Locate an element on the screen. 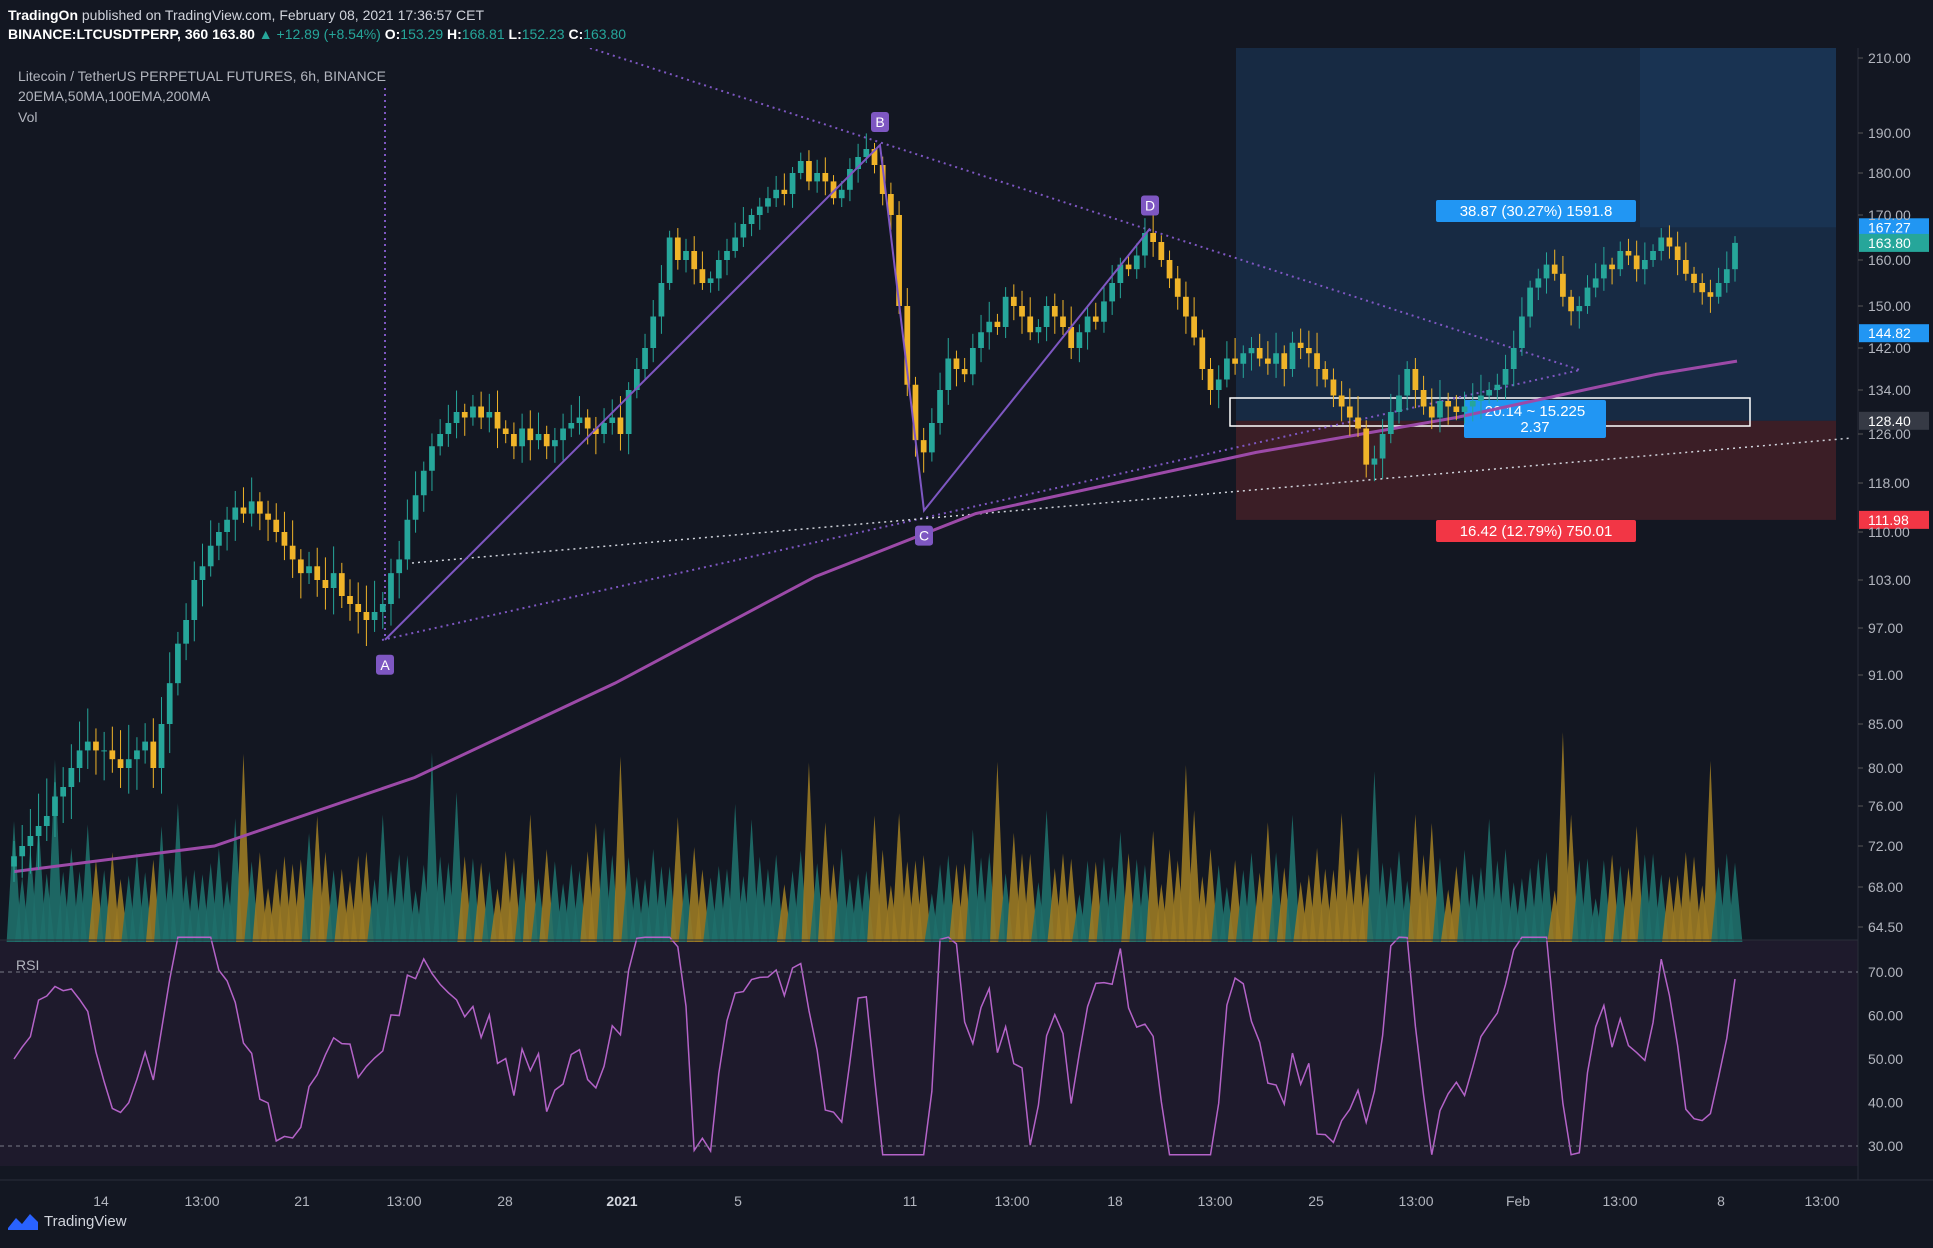  author: TradingOn is located at coordinates (43, 15).